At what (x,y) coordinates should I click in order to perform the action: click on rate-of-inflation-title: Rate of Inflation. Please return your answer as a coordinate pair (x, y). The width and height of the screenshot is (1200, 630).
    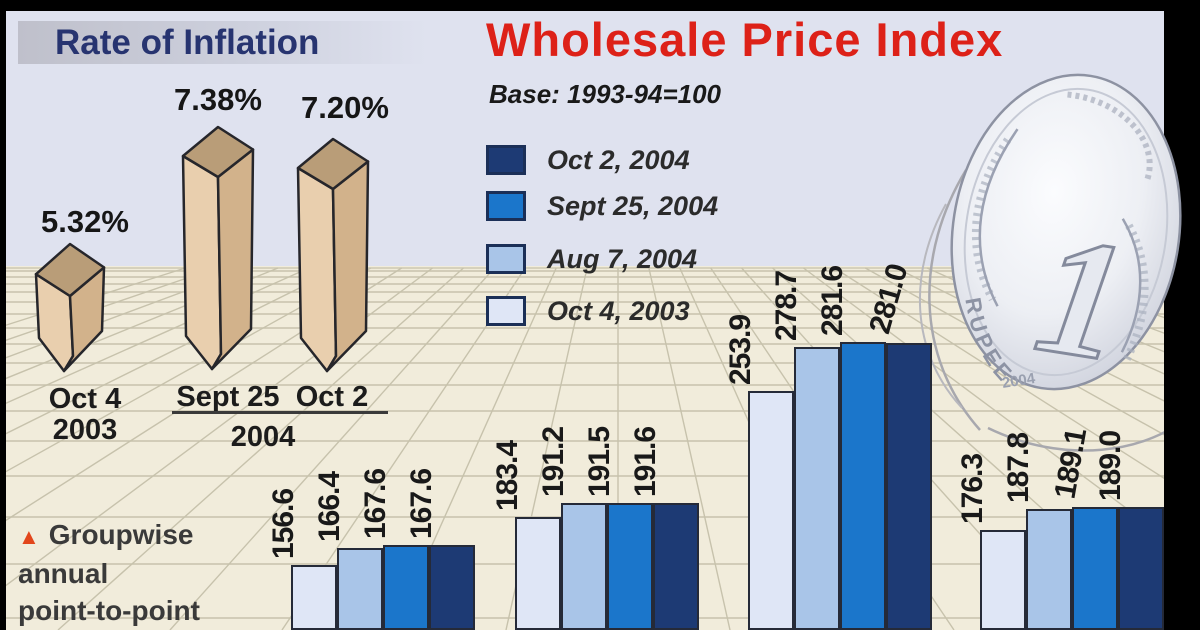
    Looking at the image, I should click on (187, 42).